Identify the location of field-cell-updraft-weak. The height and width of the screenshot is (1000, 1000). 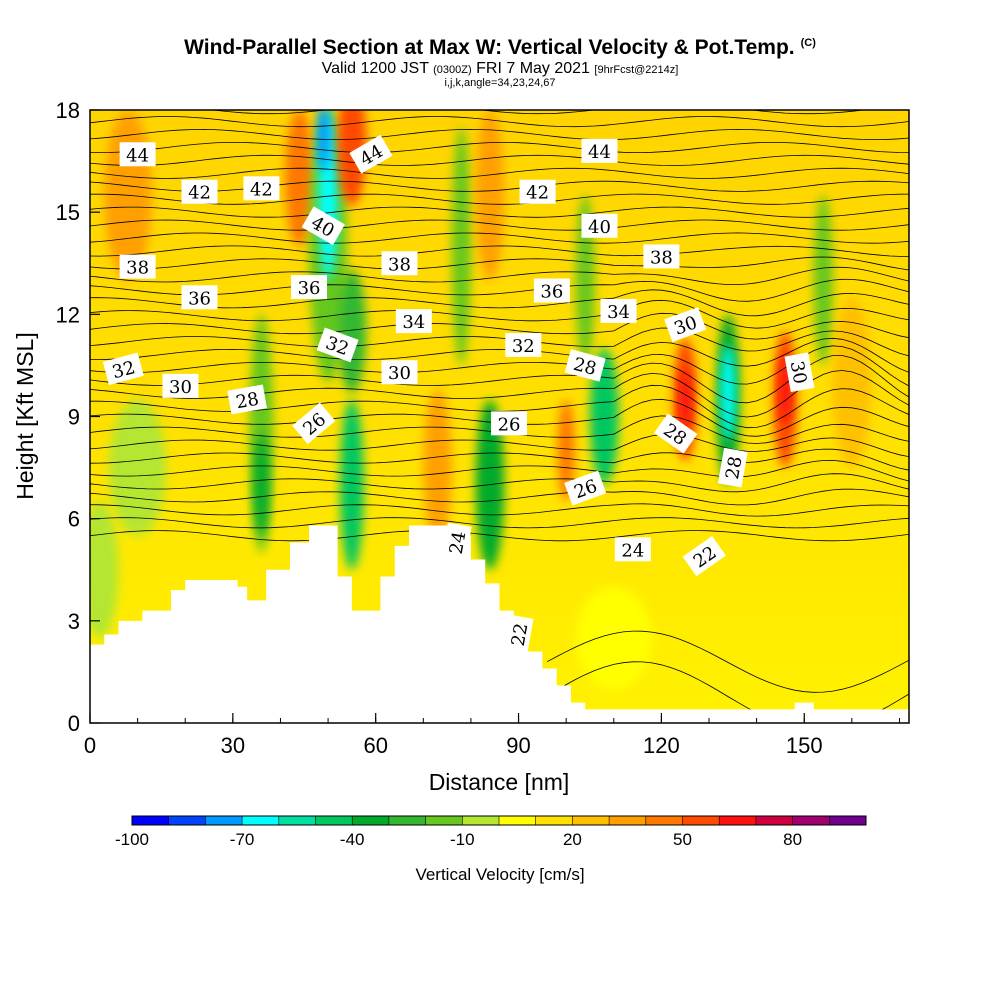
(104, 569).